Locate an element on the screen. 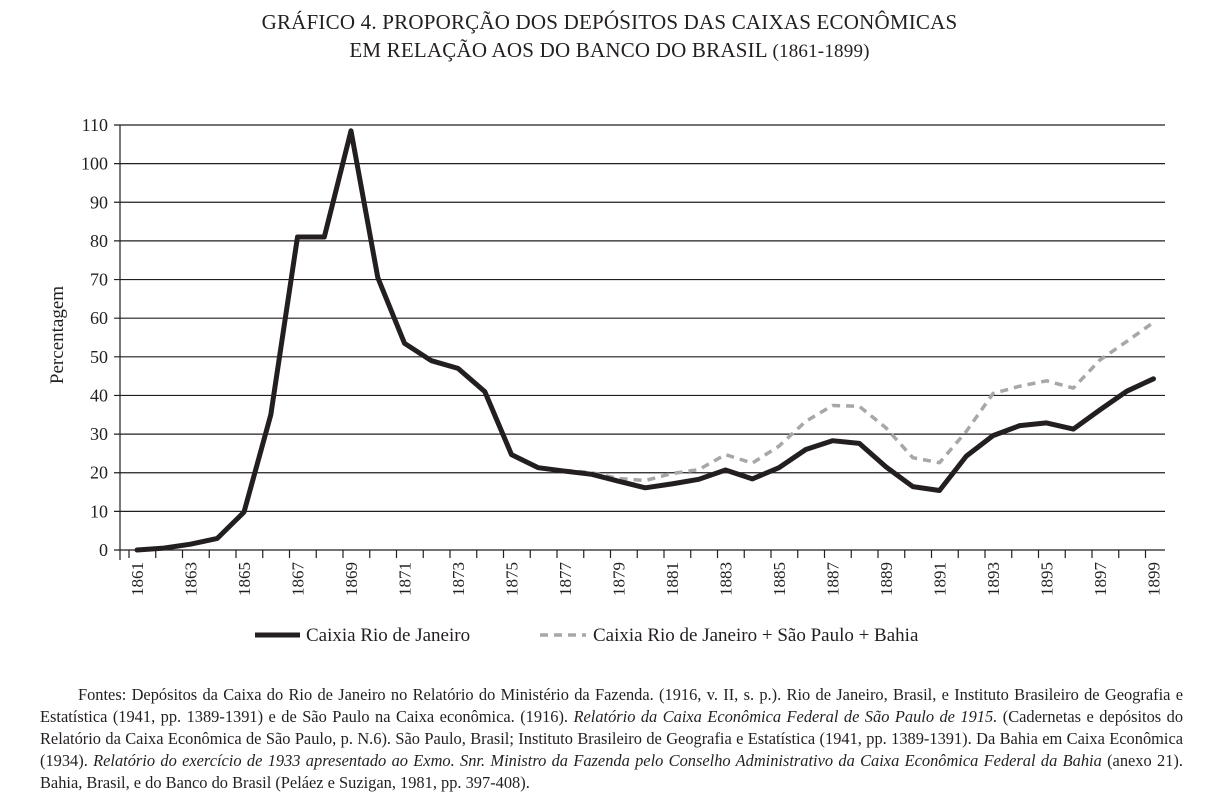  y-tick-label: 30 is located at coordinates (99, 434).